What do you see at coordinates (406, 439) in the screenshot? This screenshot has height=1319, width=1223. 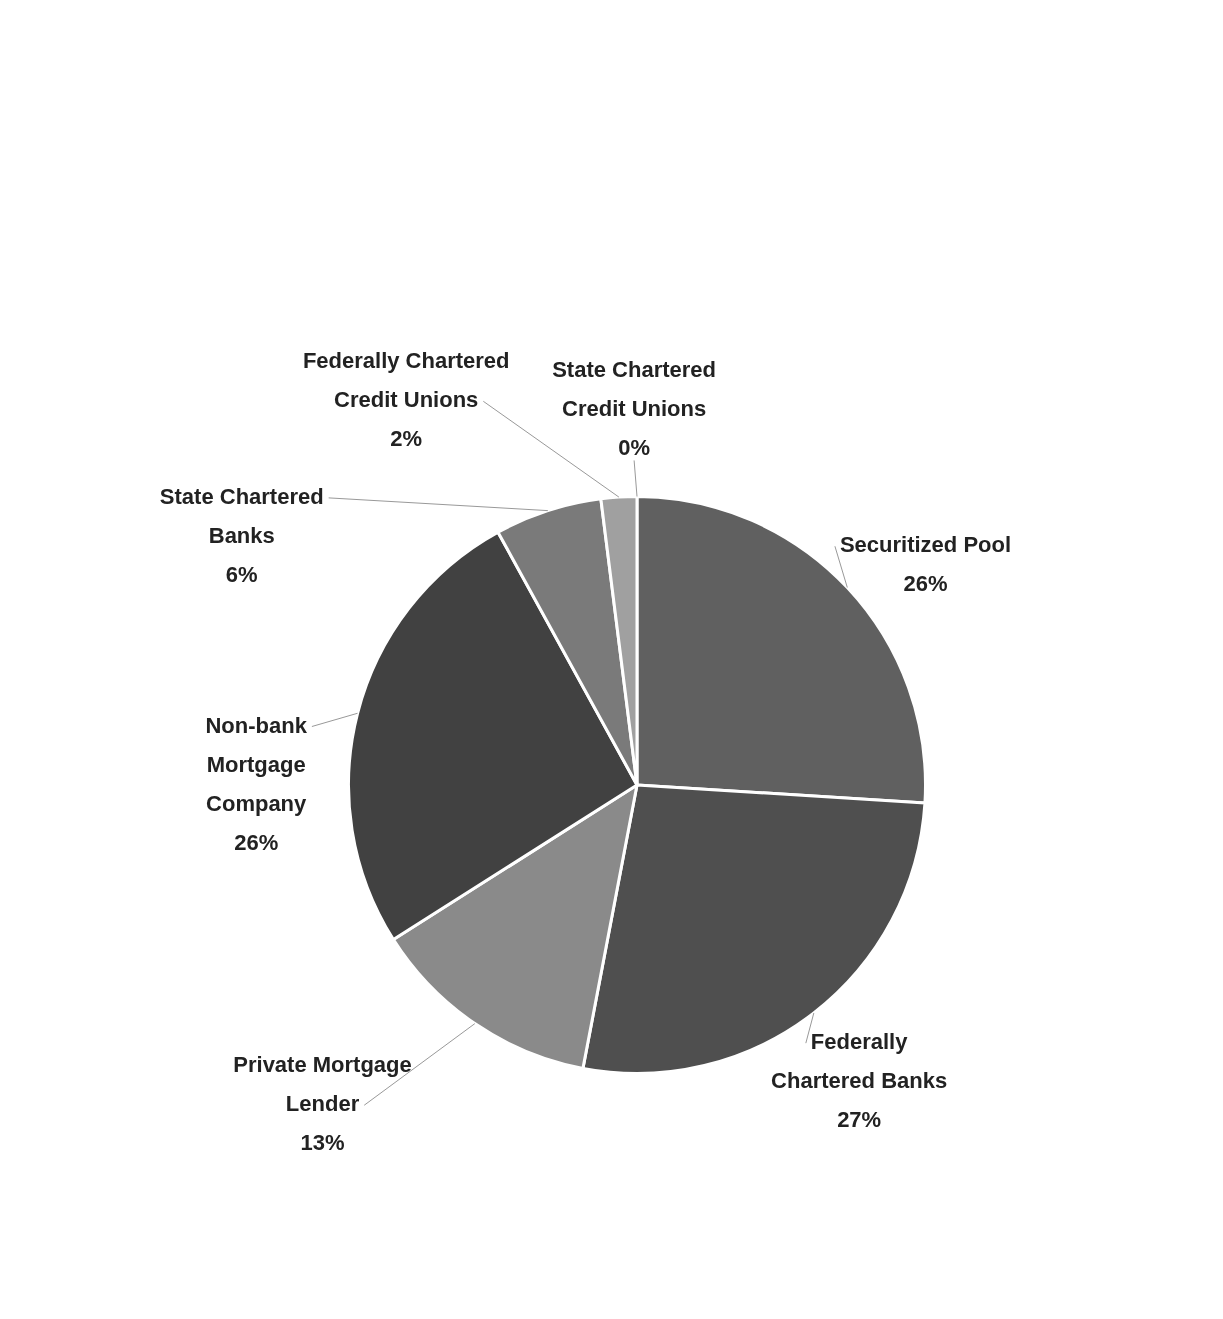 I see `data-label: 2%` at bounding box center [406, 439].